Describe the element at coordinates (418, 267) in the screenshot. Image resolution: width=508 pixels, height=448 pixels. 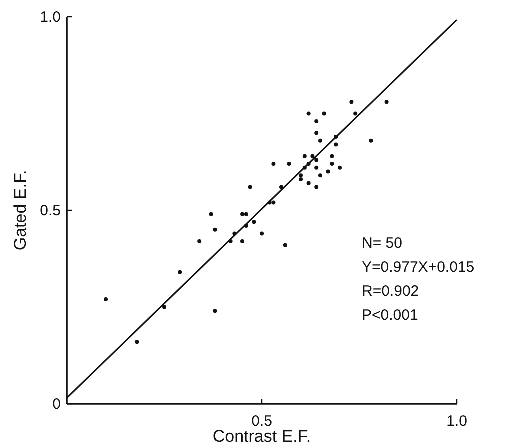
I see `annotation: Y=0.977X+0.015` at that location.